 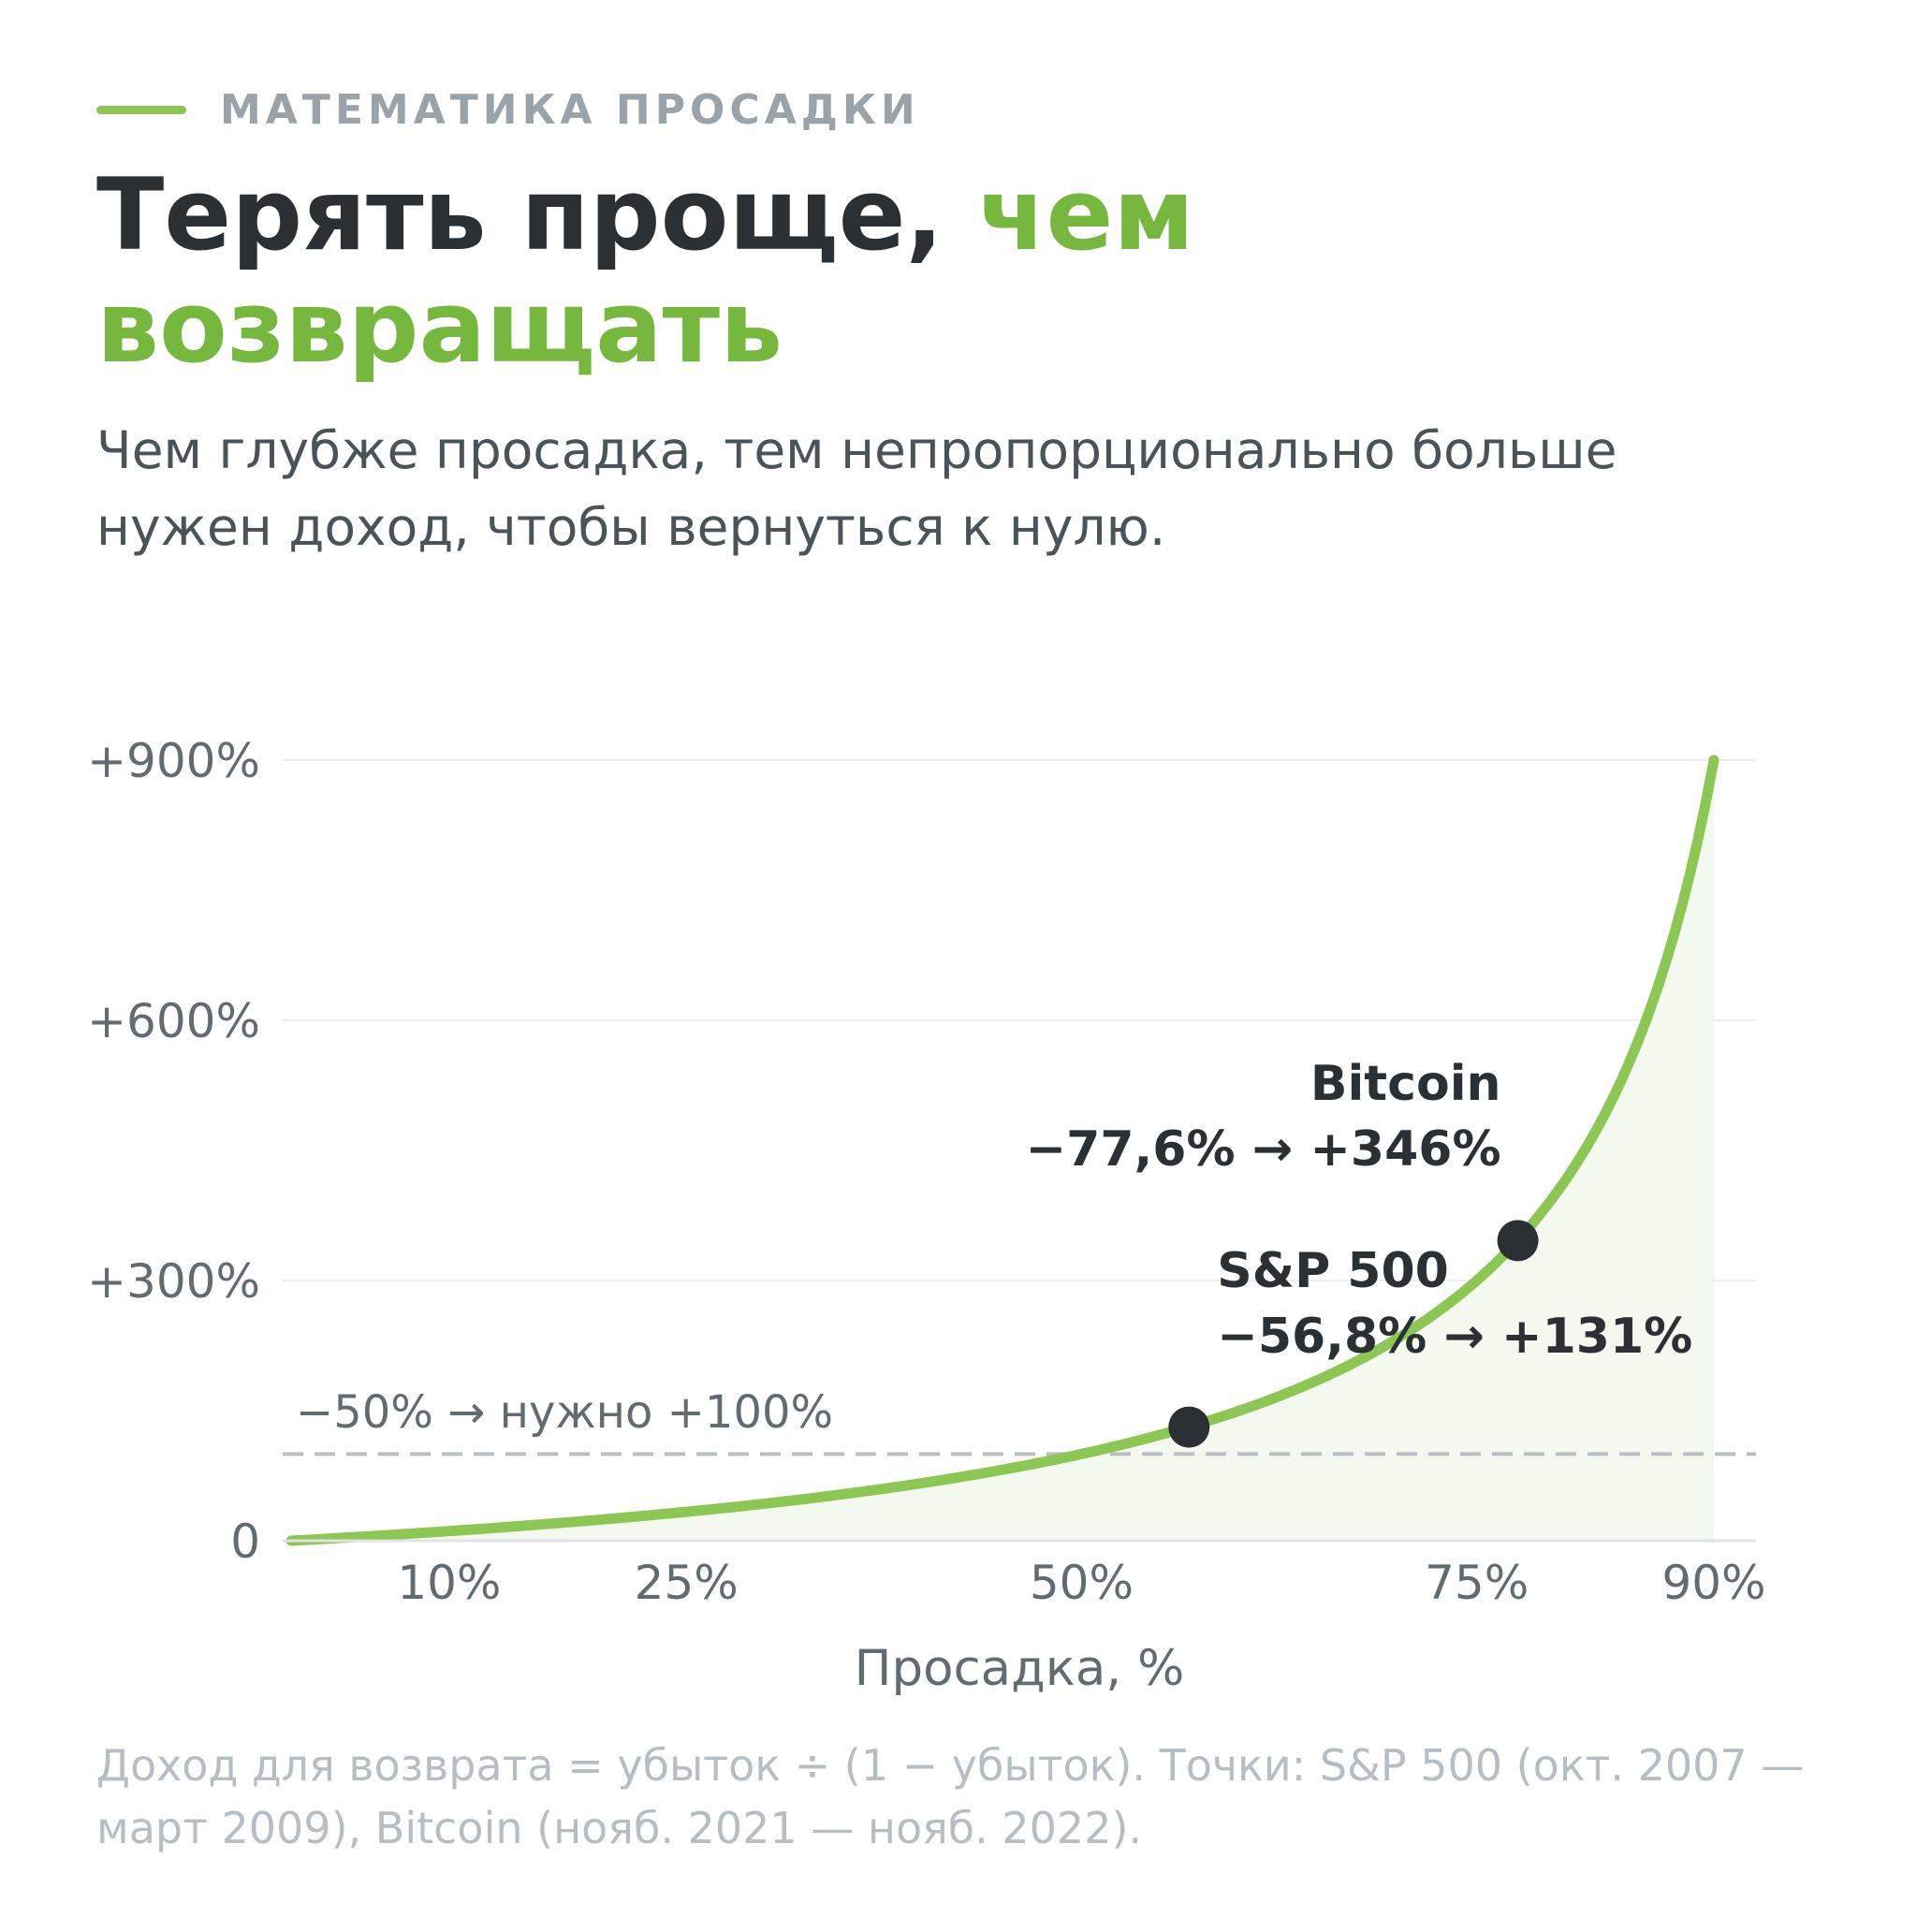 What do you see at coordinates (141, 110) in the screenshot?
I see `eyebrow-accent-bar` at bounding box center [141, 110].